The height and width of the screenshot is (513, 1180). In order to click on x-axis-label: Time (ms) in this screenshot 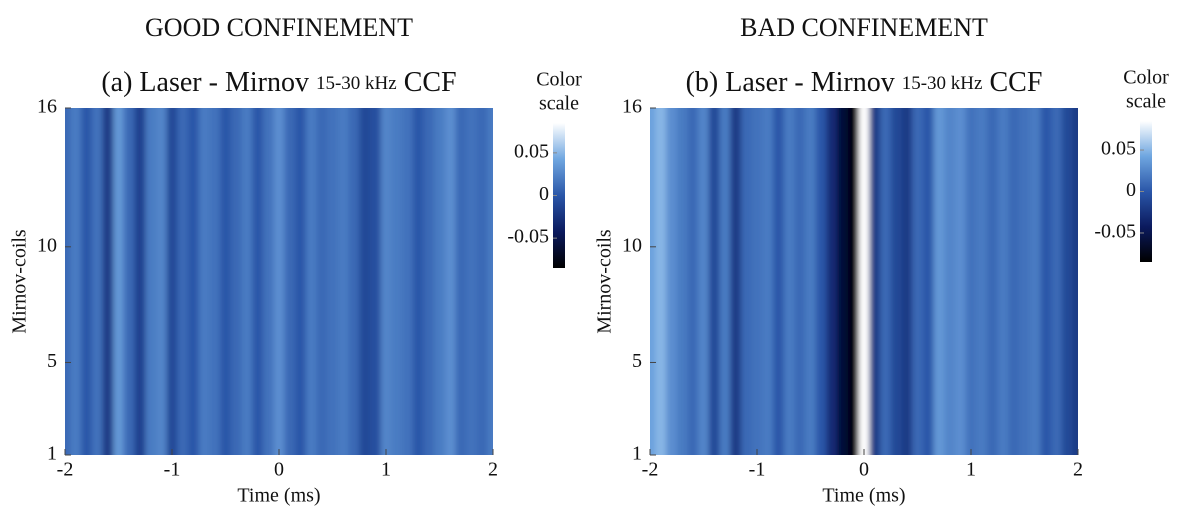, I will do `click(278, 496)`.